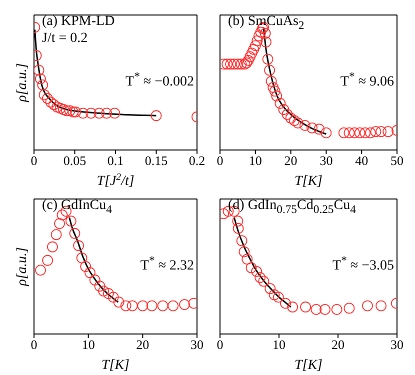 The width and height of the screenshot is (415, 375). What do you see at coordinates (361, 160) in the screenshot?
I see `x-tick-label: 40` at bounding box center [361, 160].